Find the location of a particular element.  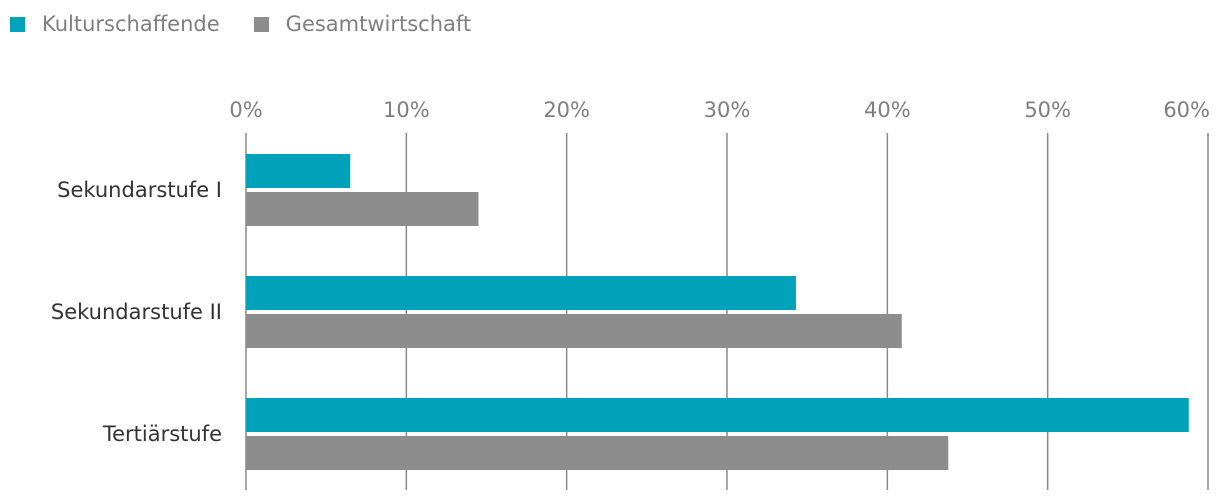

legend: Kulturschaffende Gesamtwirtschaft is located at coordinates (257, 24).